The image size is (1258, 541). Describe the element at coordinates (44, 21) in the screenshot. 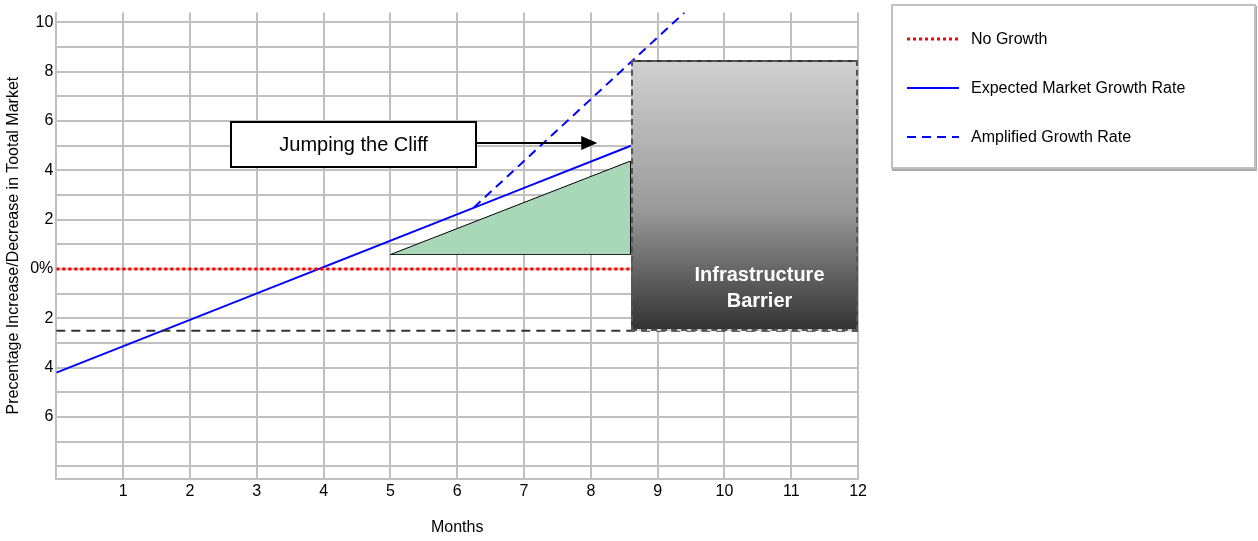

I see `y-tick-label: 10` at that location.